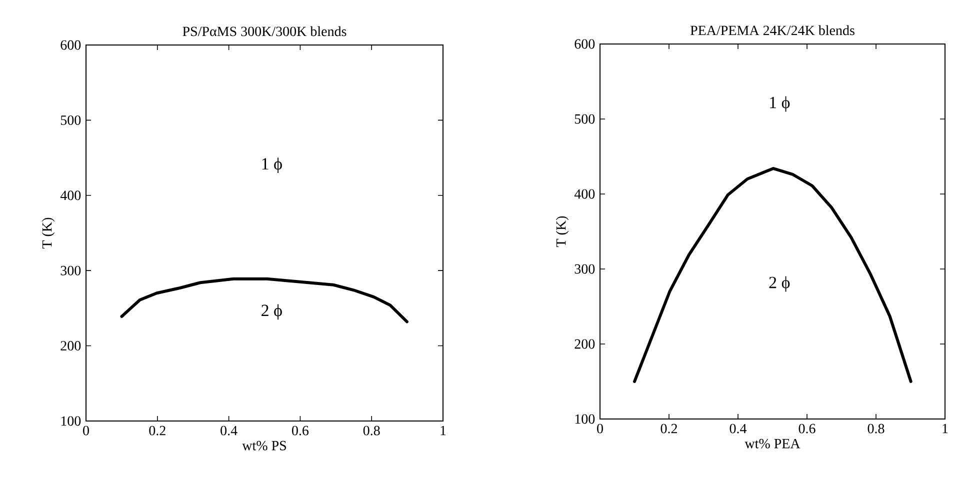 This screenshot has width=959, height=478. What do you see at coordinates (772, 443) in the screenshot?
I see `x-axis-title: wt% PEA` at bounding box center [772, 443].